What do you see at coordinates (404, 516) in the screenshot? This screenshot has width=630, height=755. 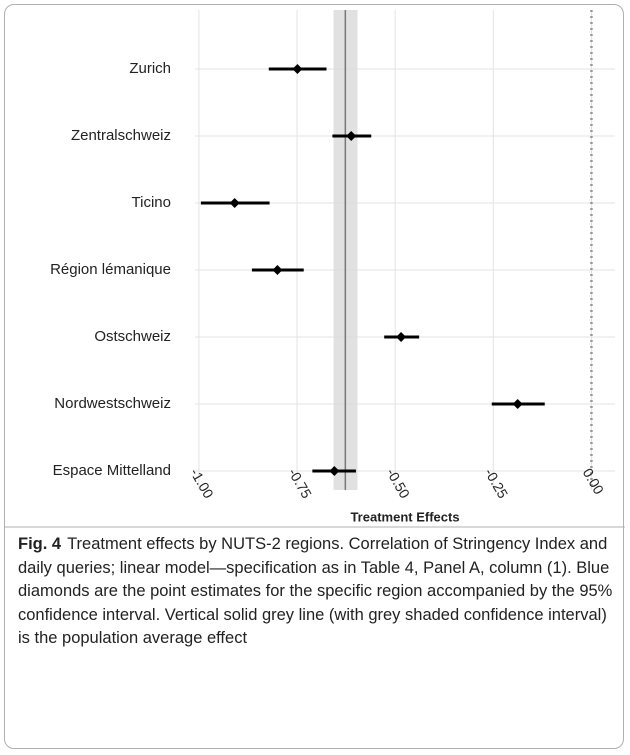 I see `x-axis-label: Treatment Effects` at bounding box center [404, 516].